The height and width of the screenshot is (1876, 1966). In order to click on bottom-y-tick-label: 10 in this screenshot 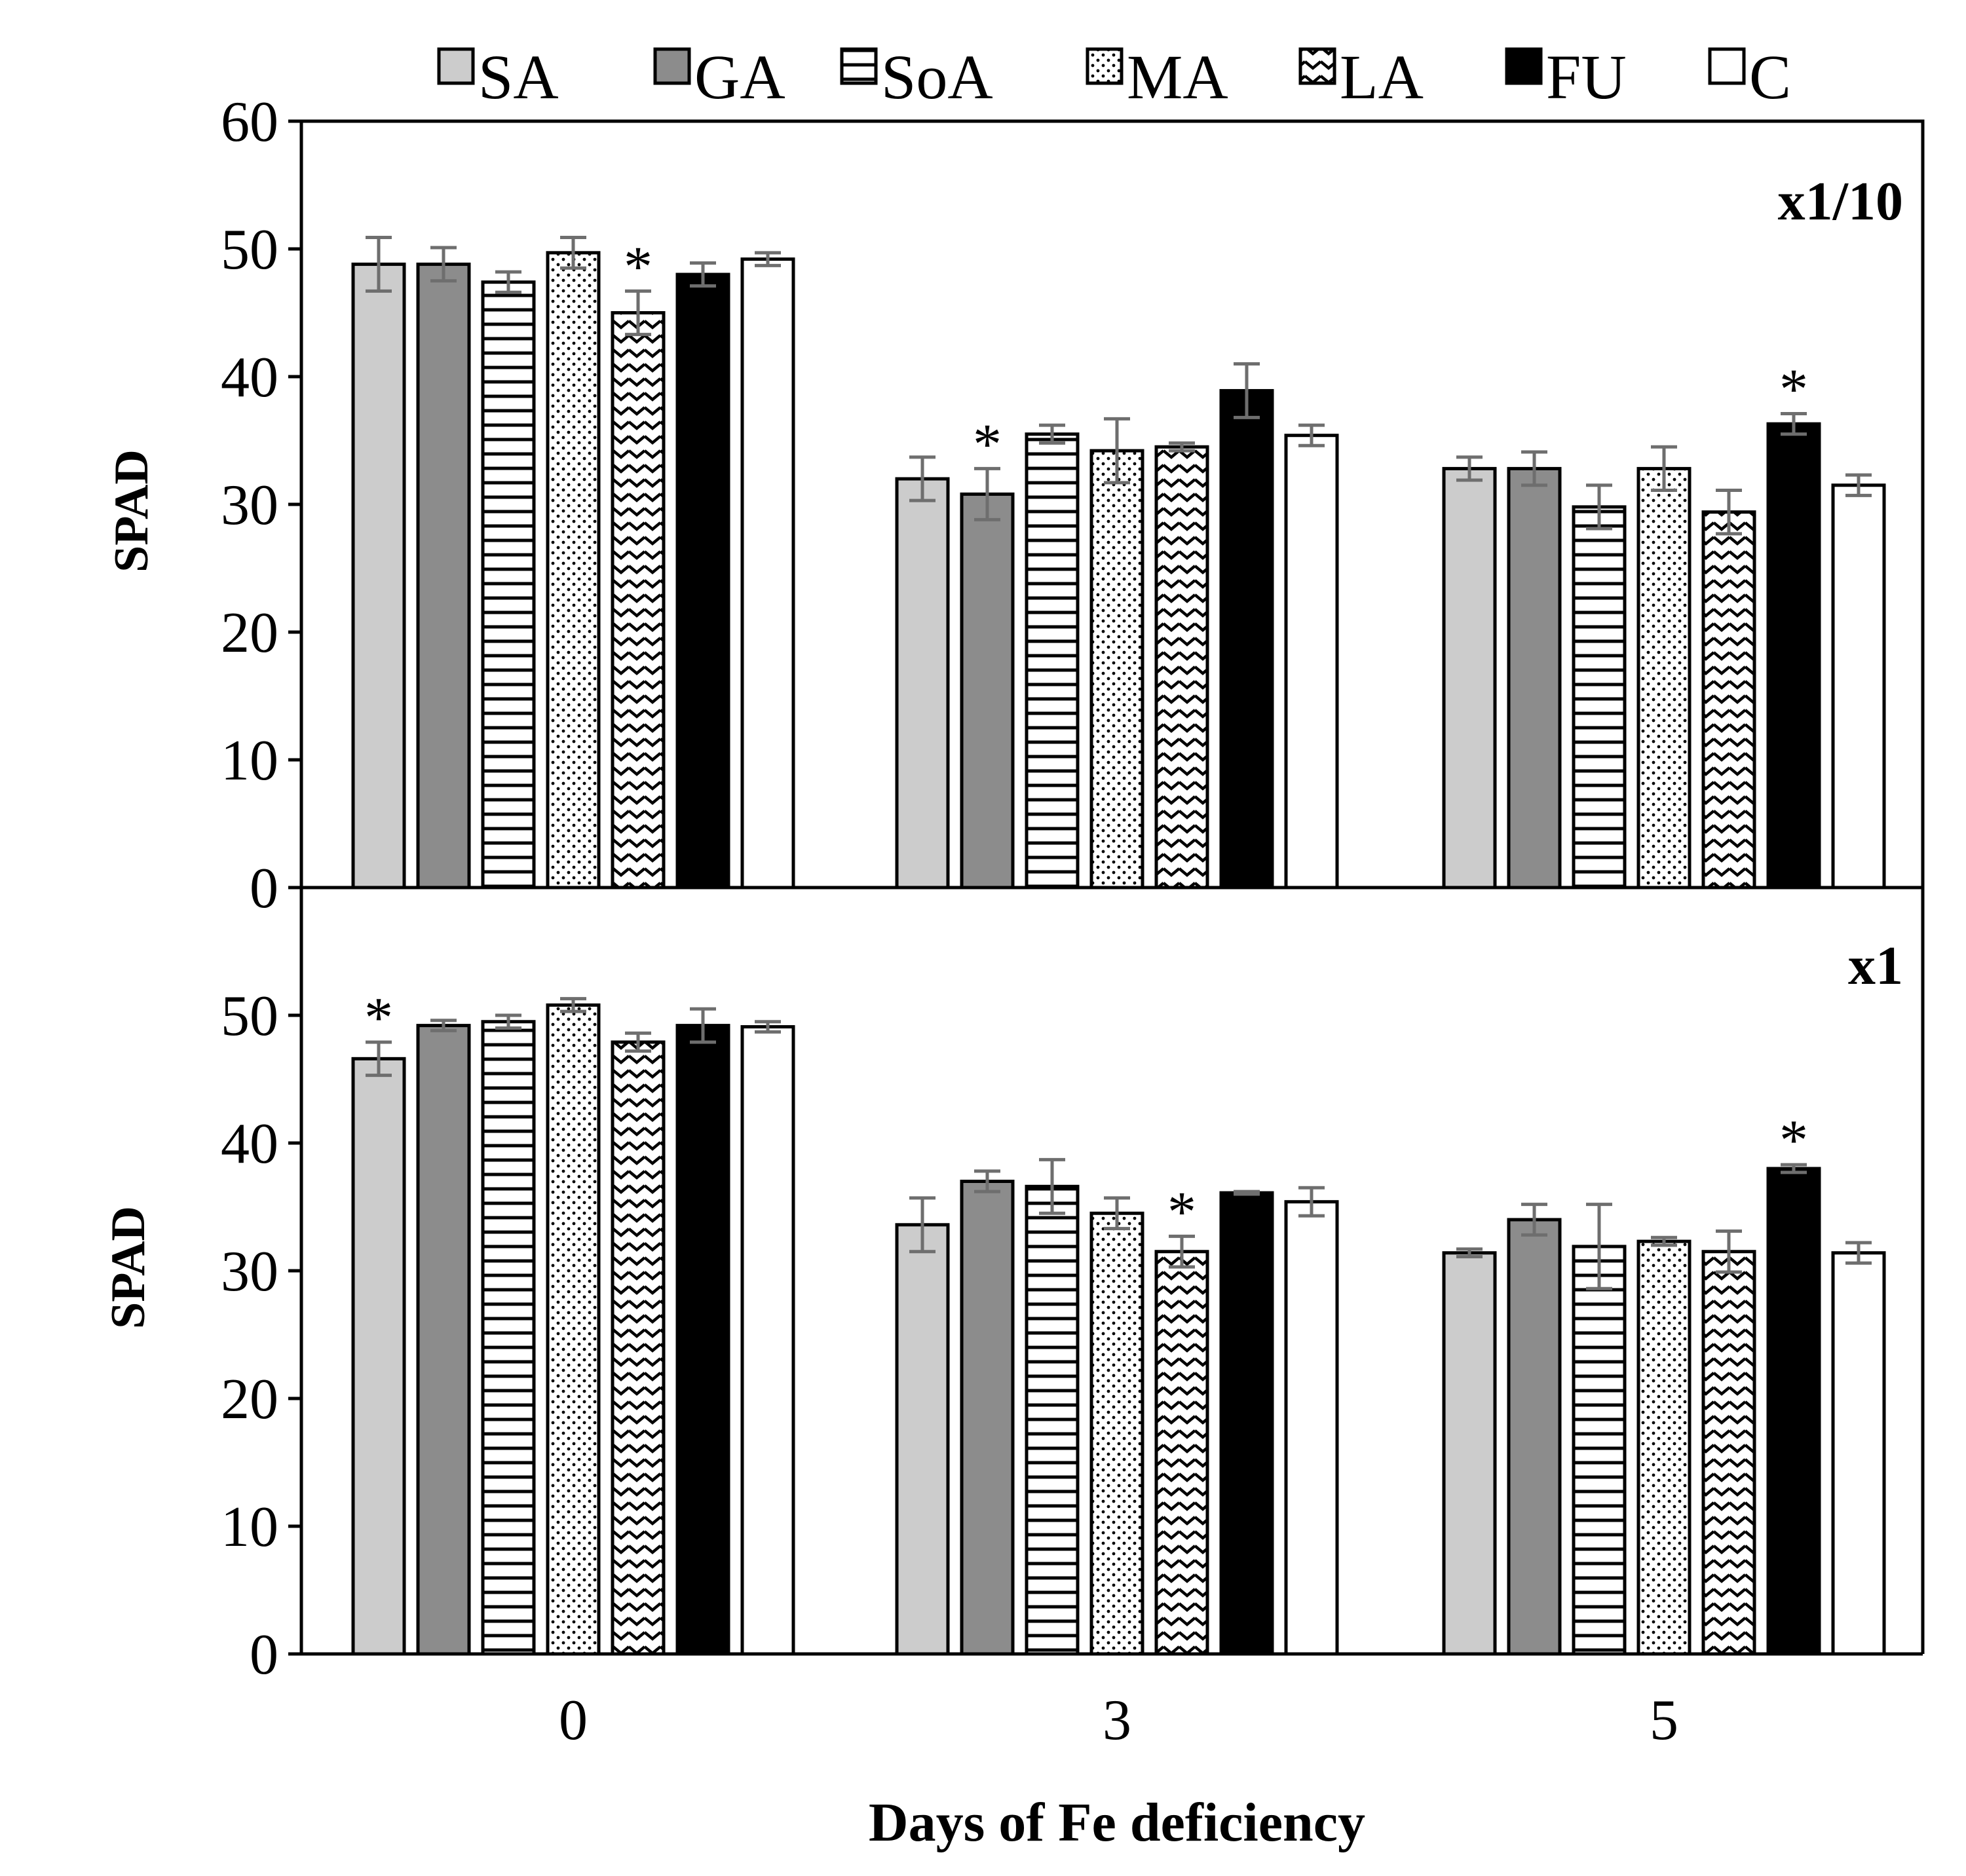, I will do `click(249, 1527)`.